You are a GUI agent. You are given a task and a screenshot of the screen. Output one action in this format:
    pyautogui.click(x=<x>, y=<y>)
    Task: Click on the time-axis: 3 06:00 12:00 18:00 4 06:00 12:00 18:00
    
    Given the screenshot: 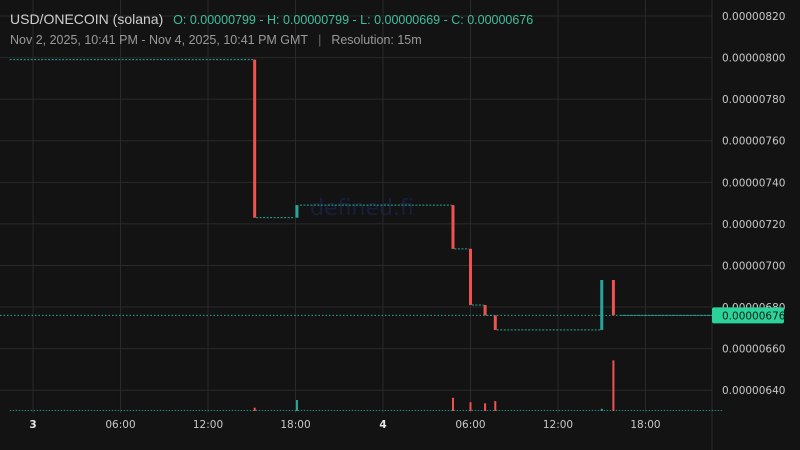 What is the action you would take?
    pyautogui.click(x=344, y=425)
    